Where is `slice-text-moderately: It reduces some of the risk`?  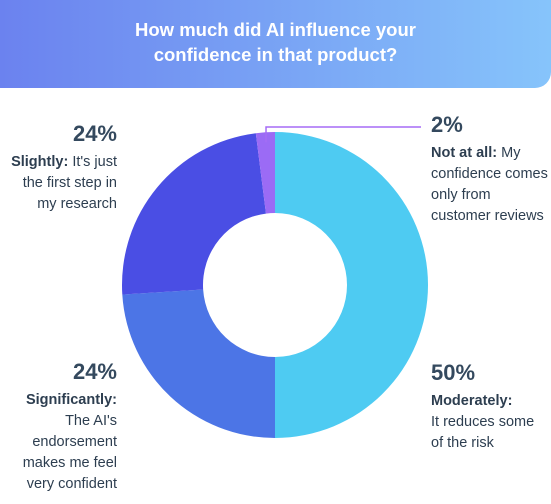 slice-text-moderately: It reduces some of the risk is located at coordinates (483, 432).